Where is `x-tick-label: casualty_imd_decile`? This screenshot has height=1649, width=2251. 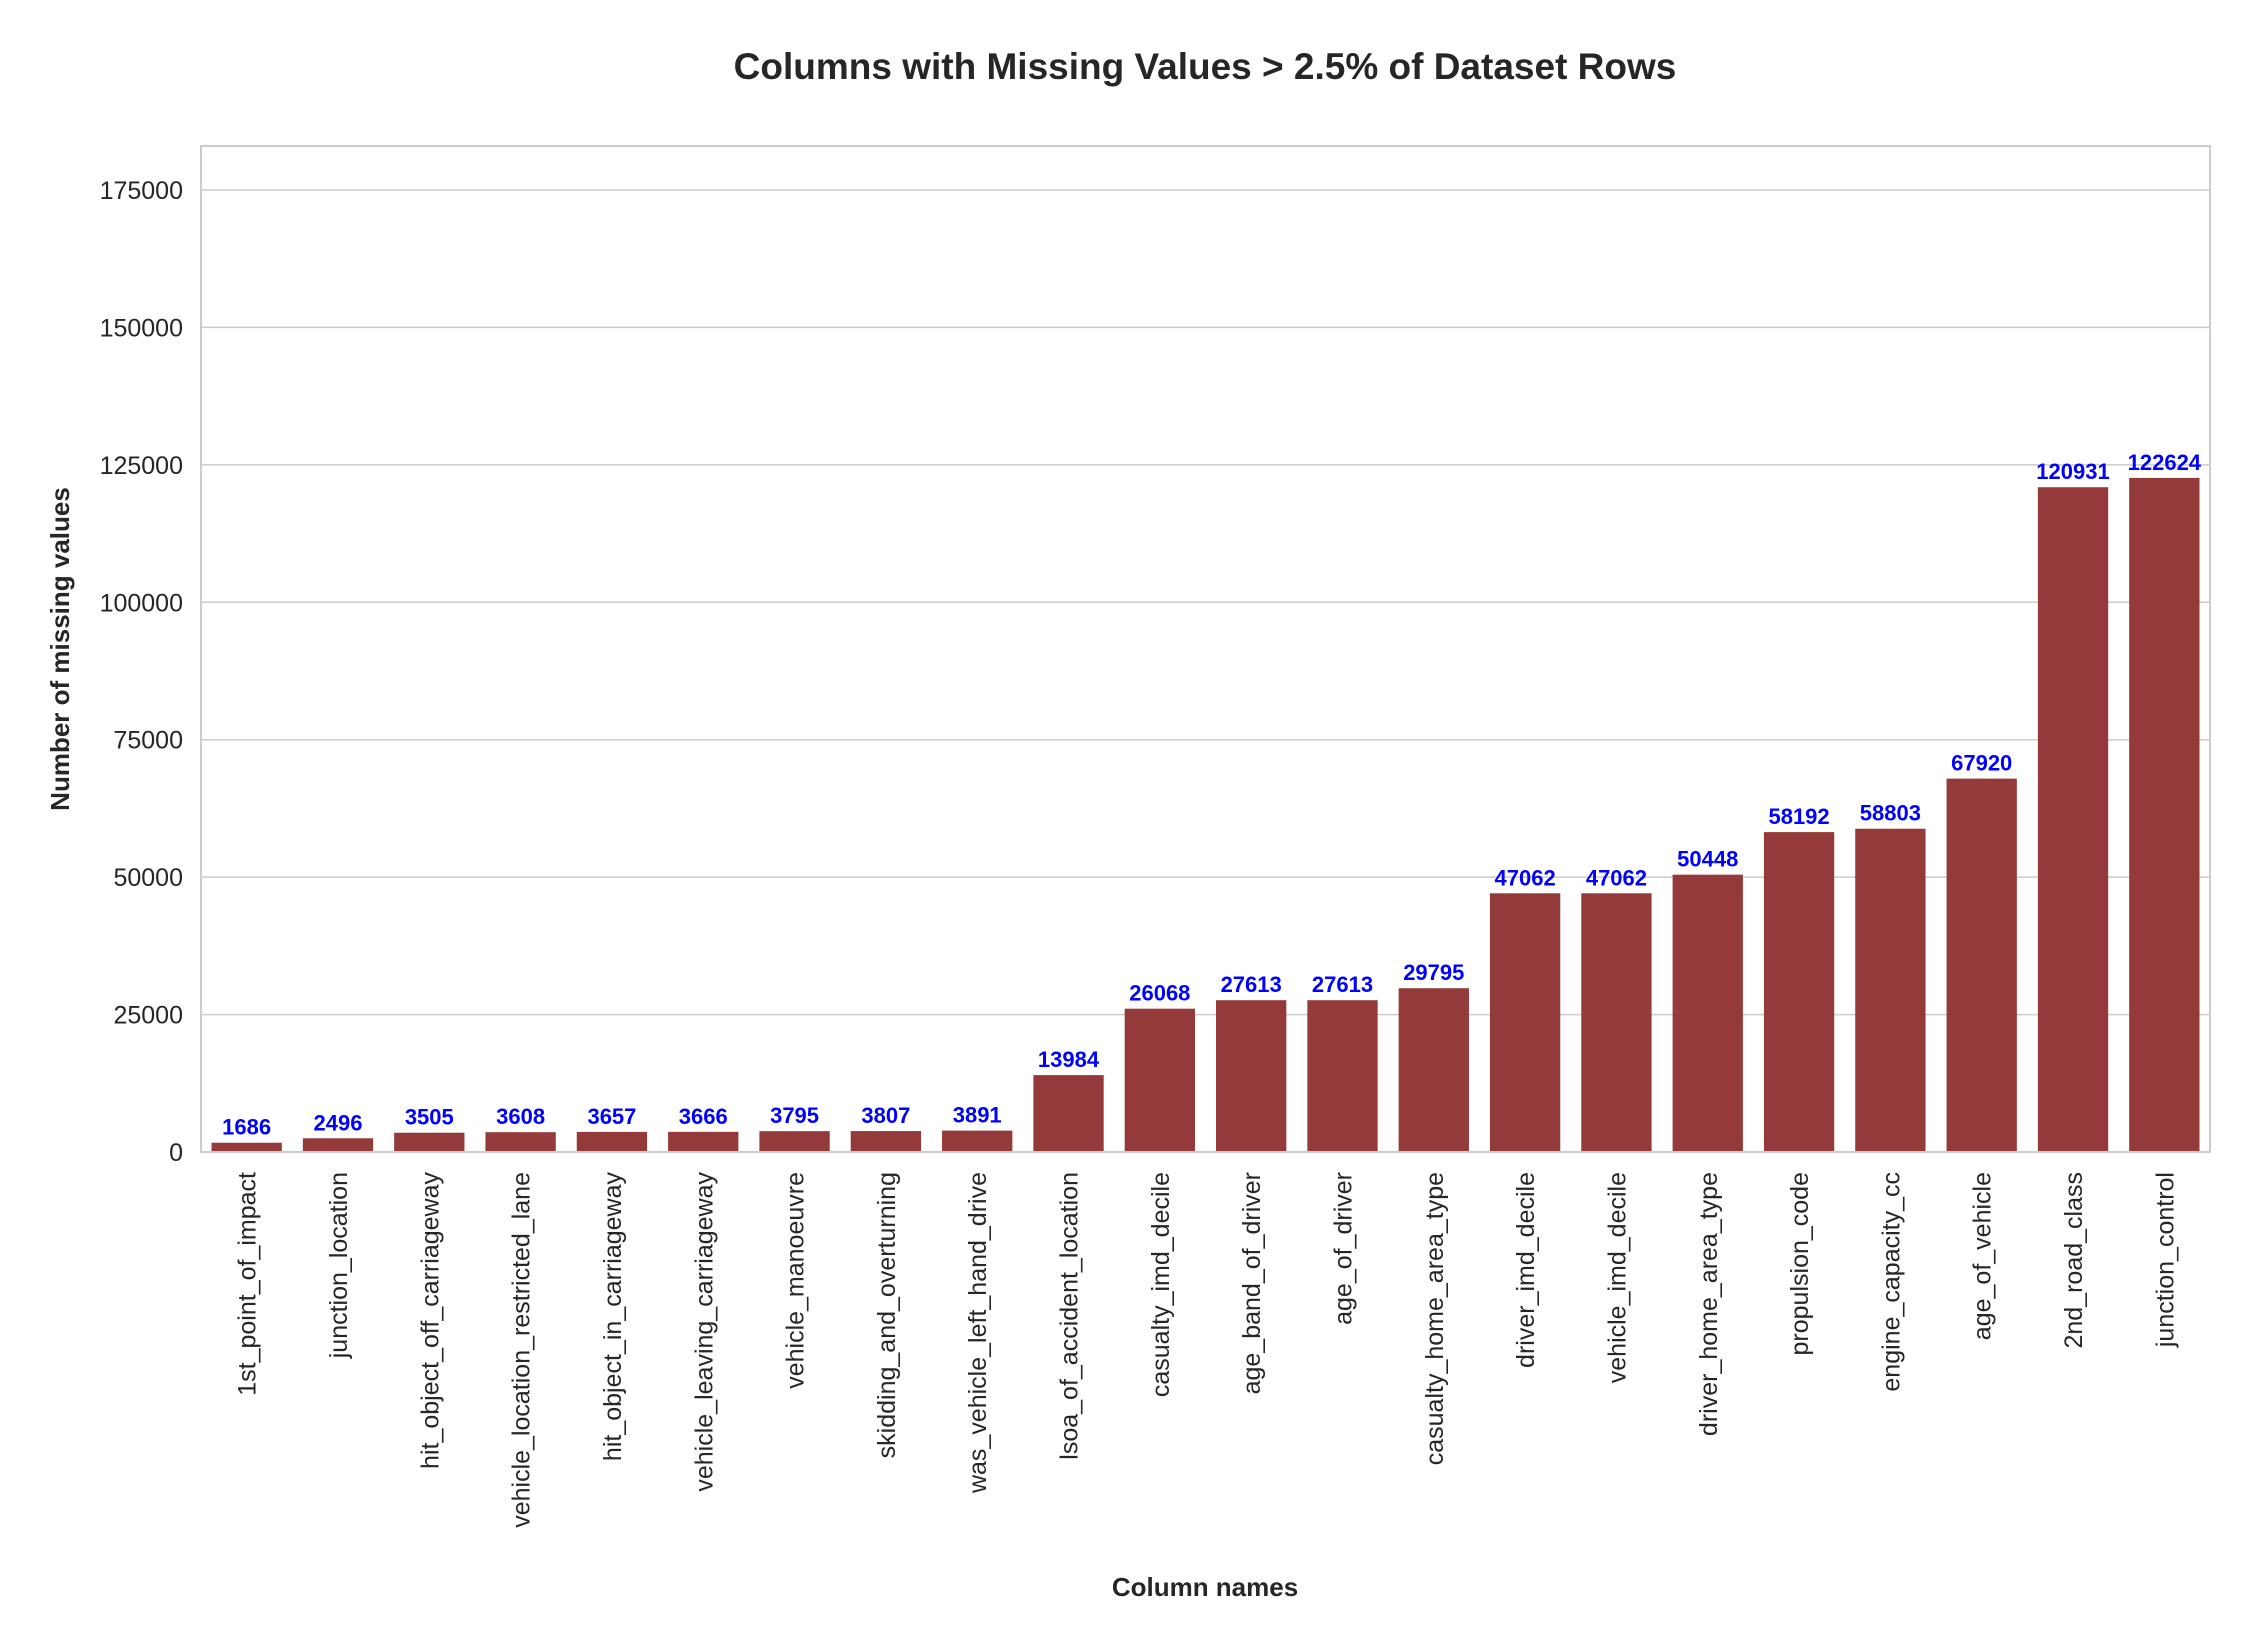 x-tick-label: casualty_imd_decile is located at coordinates (1161, 1284).